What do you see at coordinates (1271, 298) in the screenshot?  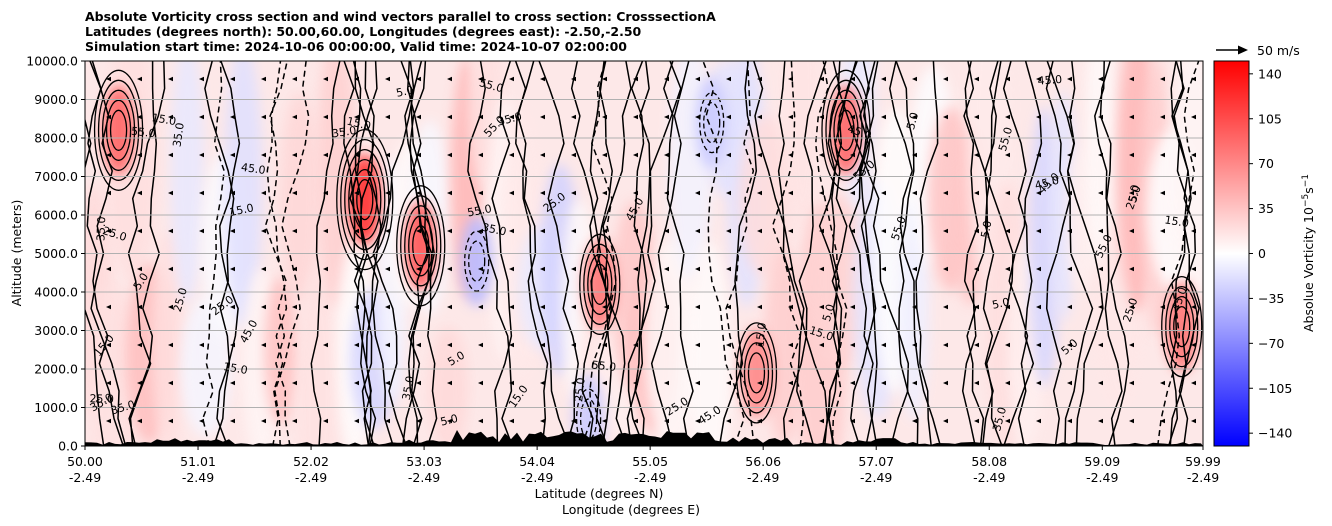 I see `colorbar-tick-label: −35` at bounding box center [1271, 298].